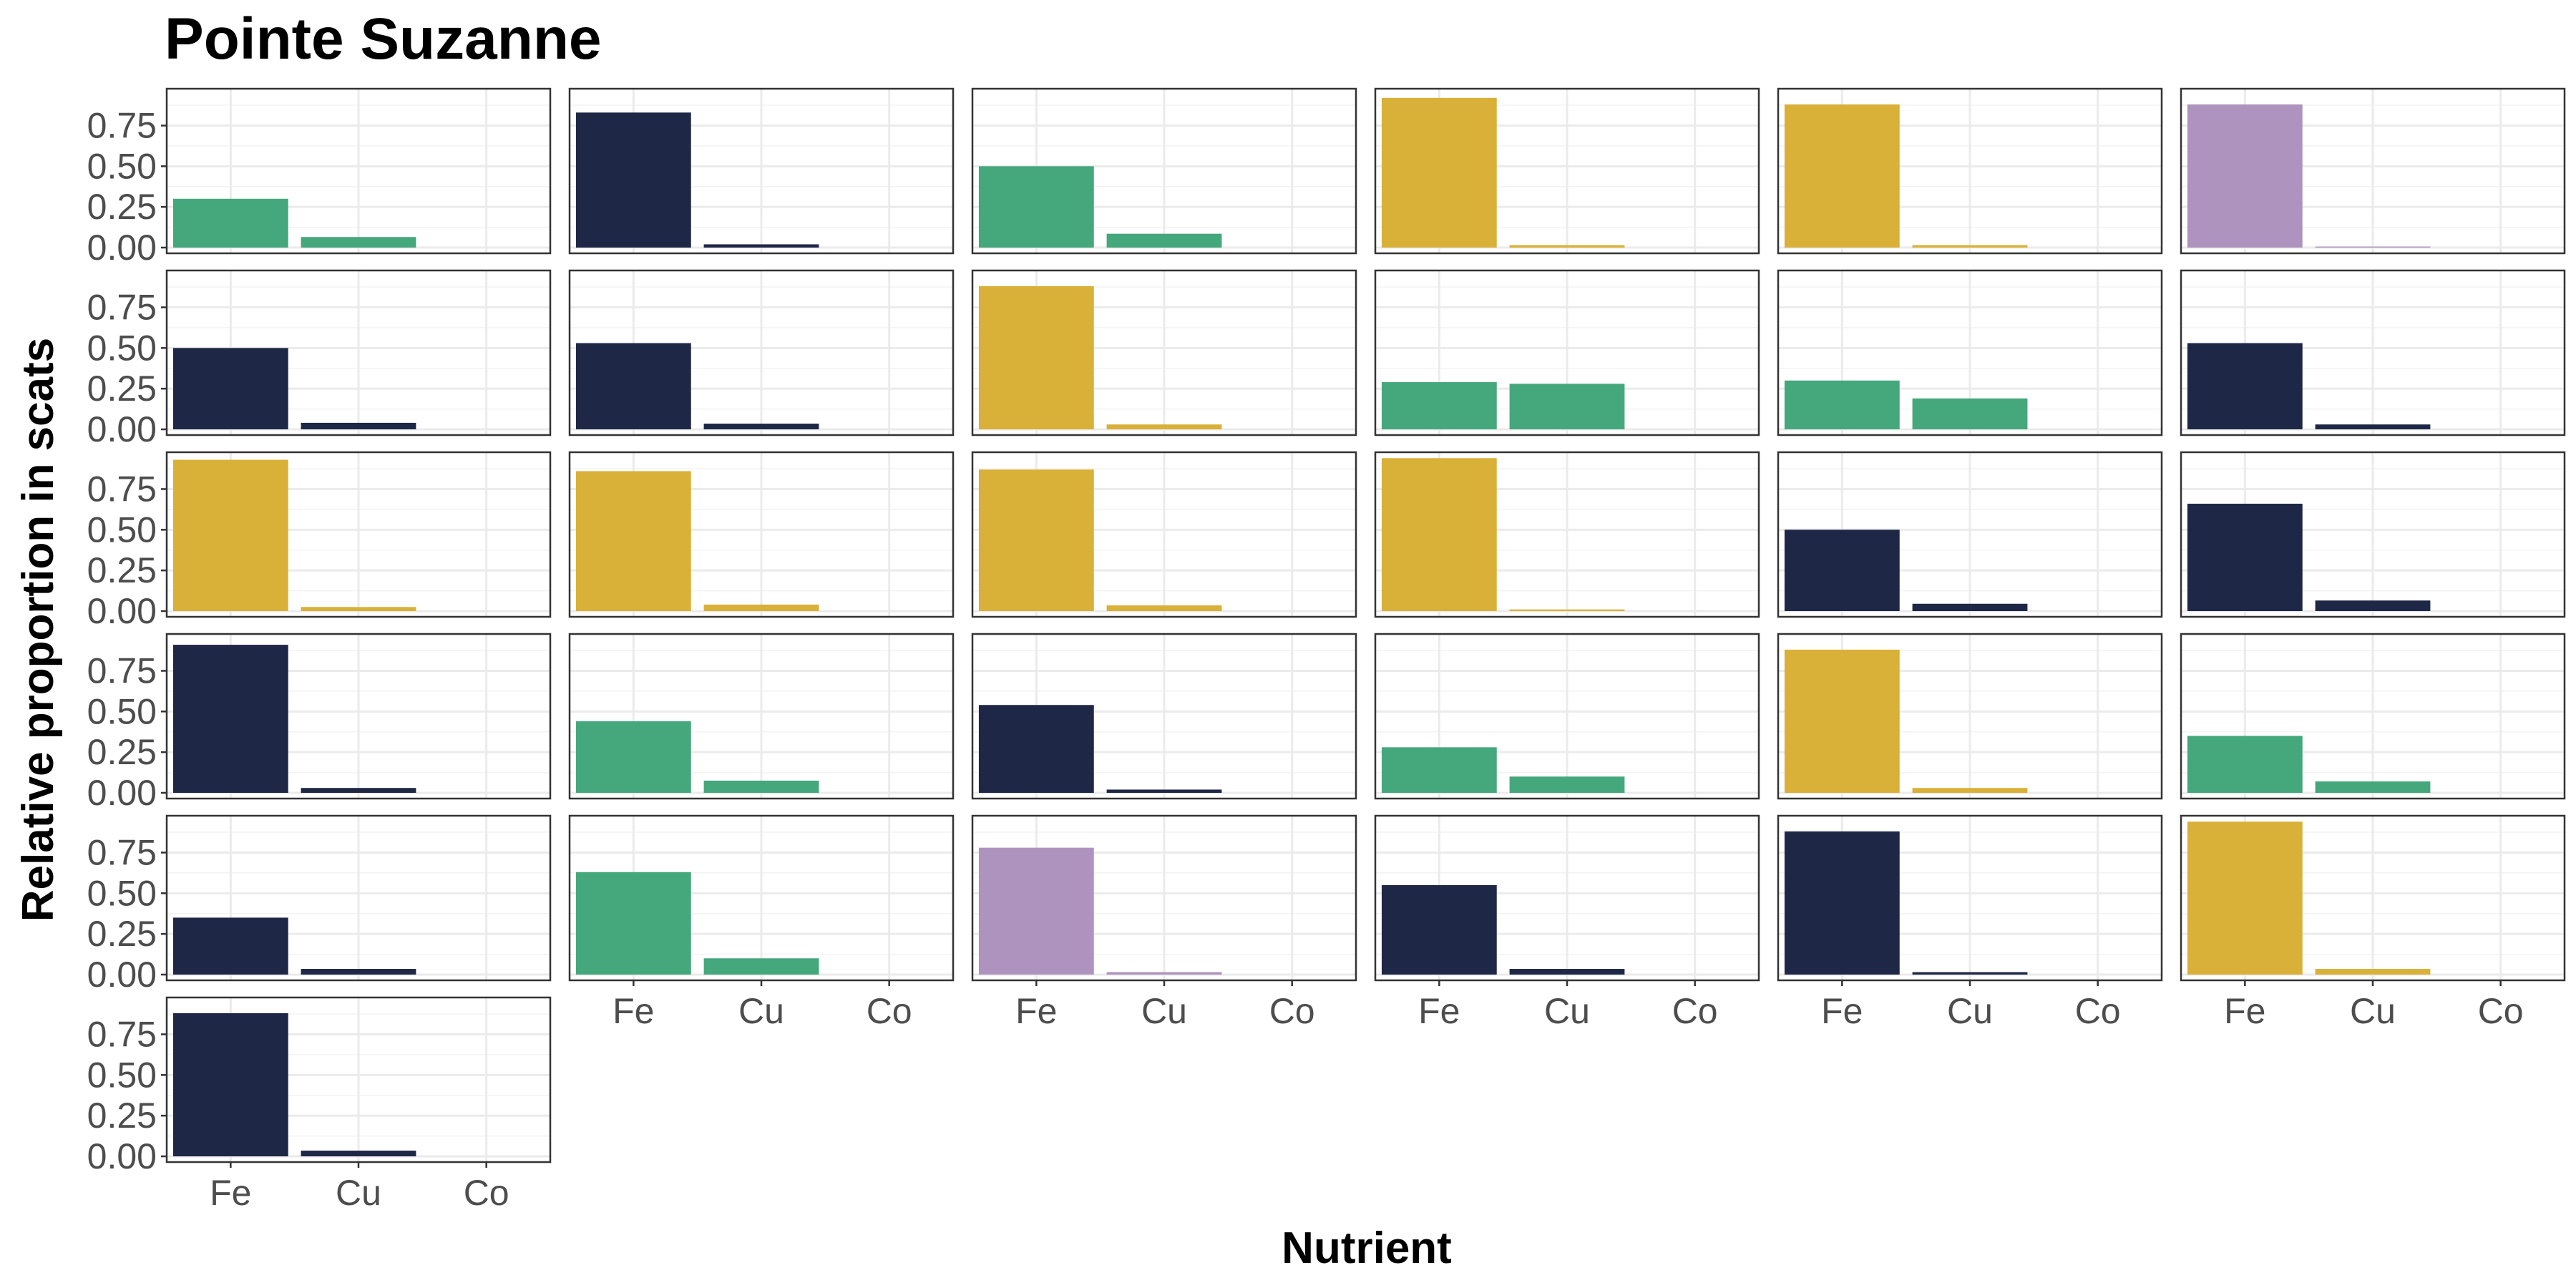  I want to click on facet-panel-28: Fe Cu Co, so click(1567, 922).